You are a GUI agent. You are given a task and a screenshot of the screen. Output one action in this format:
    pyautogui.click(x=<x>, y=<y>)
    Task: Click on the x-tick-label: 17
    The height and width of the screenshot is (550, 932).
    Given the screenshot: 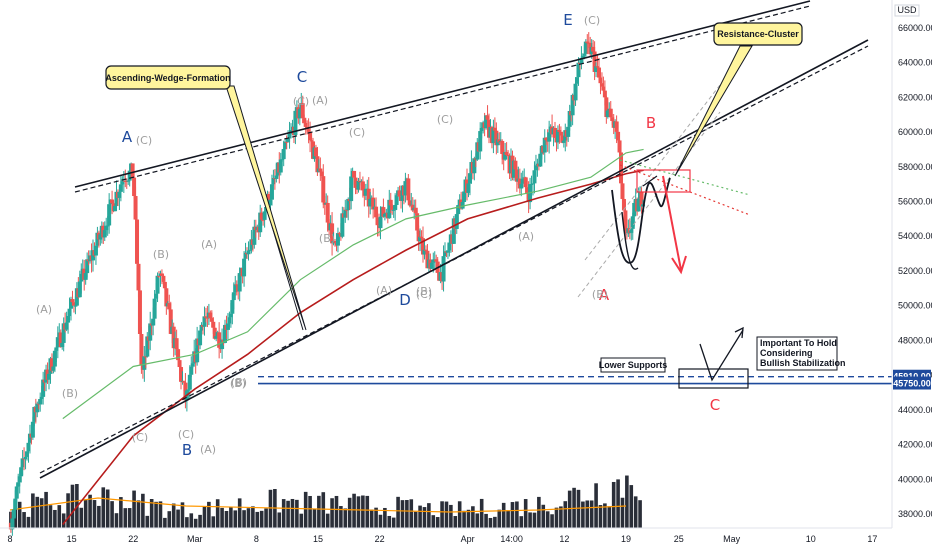 What is the action you would take?
    pyautogui.click(x=872, y=539)
    